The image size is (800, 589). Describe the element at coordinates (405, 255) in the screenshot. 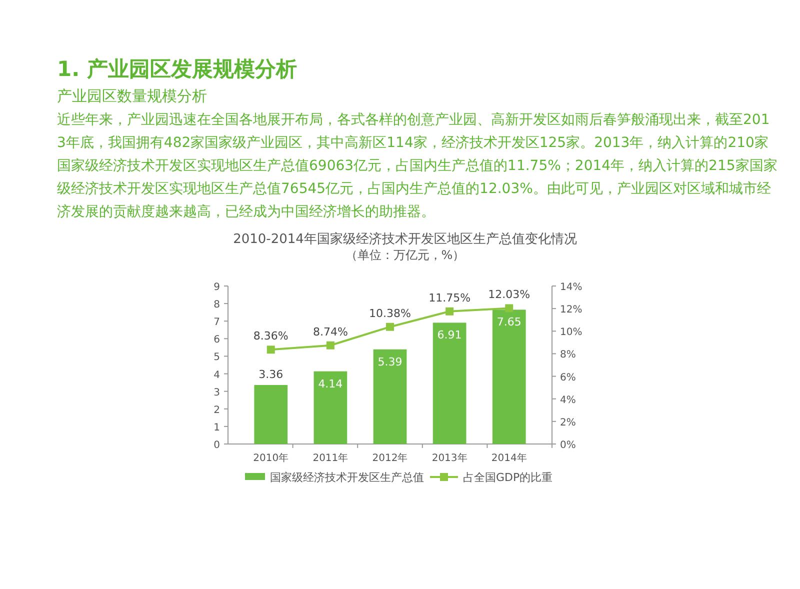

I see `chart-subtitle: （单位：万亿元，%）` at that location.